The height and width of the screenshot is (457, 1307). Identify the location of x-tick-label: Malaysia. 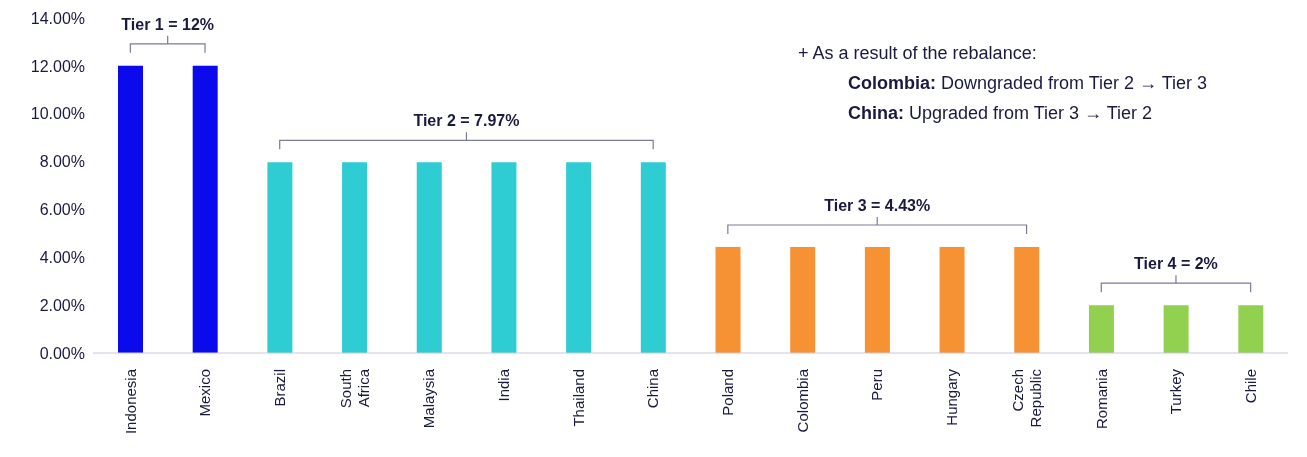
(429, 398).